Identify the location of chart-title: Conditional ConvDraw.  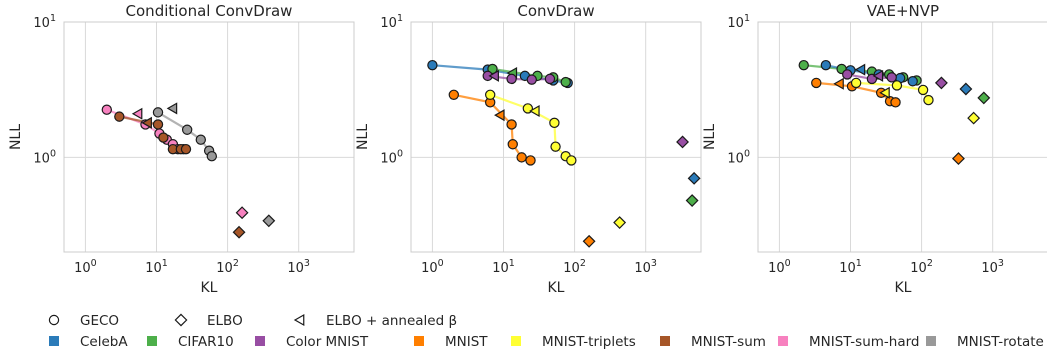
(209, 11).